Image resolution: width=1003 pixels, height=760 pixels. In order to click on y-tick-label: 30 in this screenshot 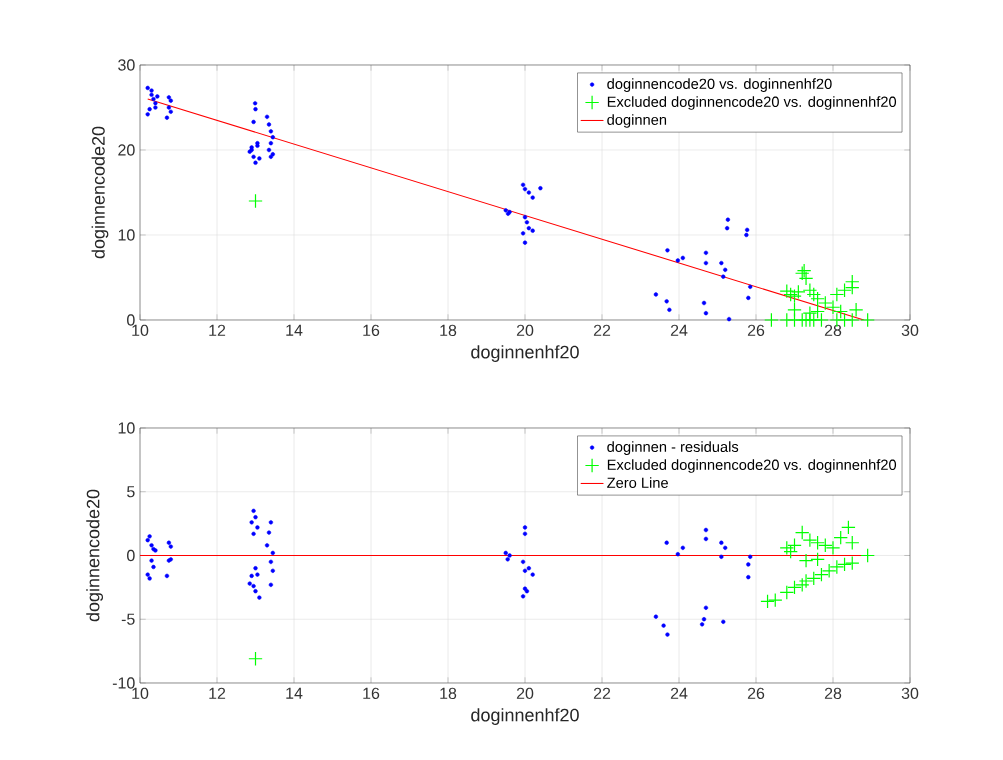, I will do `click(126, 65)`.